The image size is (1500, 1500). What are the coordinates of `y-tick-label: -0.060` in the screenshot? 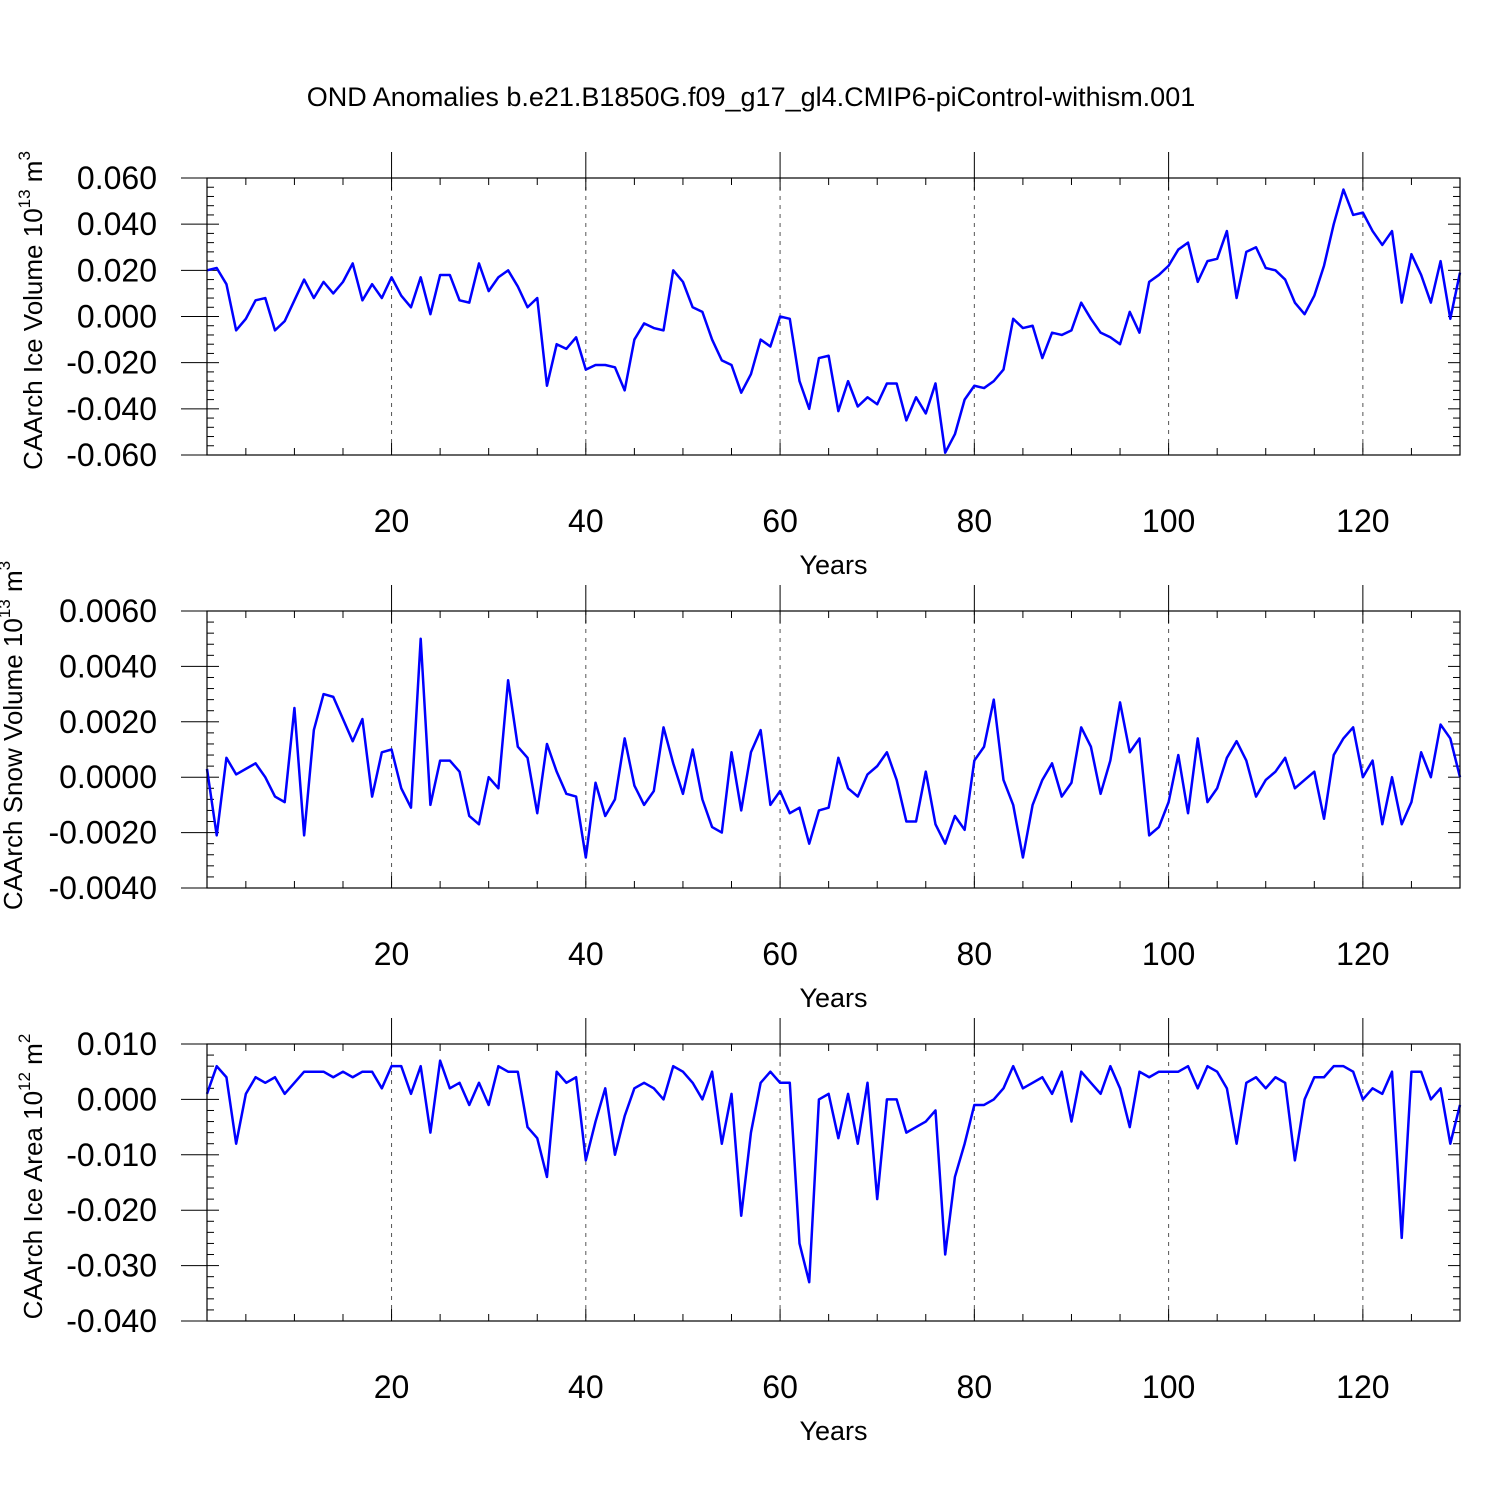 It's located at (111, 455).